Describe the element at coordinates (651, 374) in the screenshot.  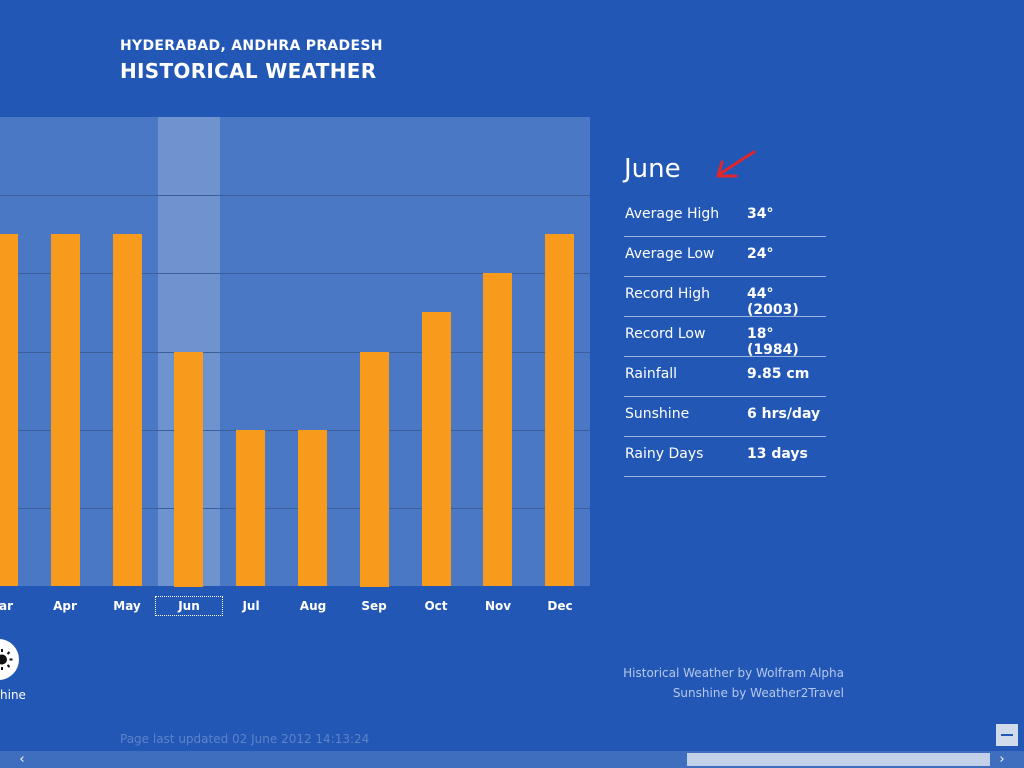
I see `stat-label: Rainfall` at that location.